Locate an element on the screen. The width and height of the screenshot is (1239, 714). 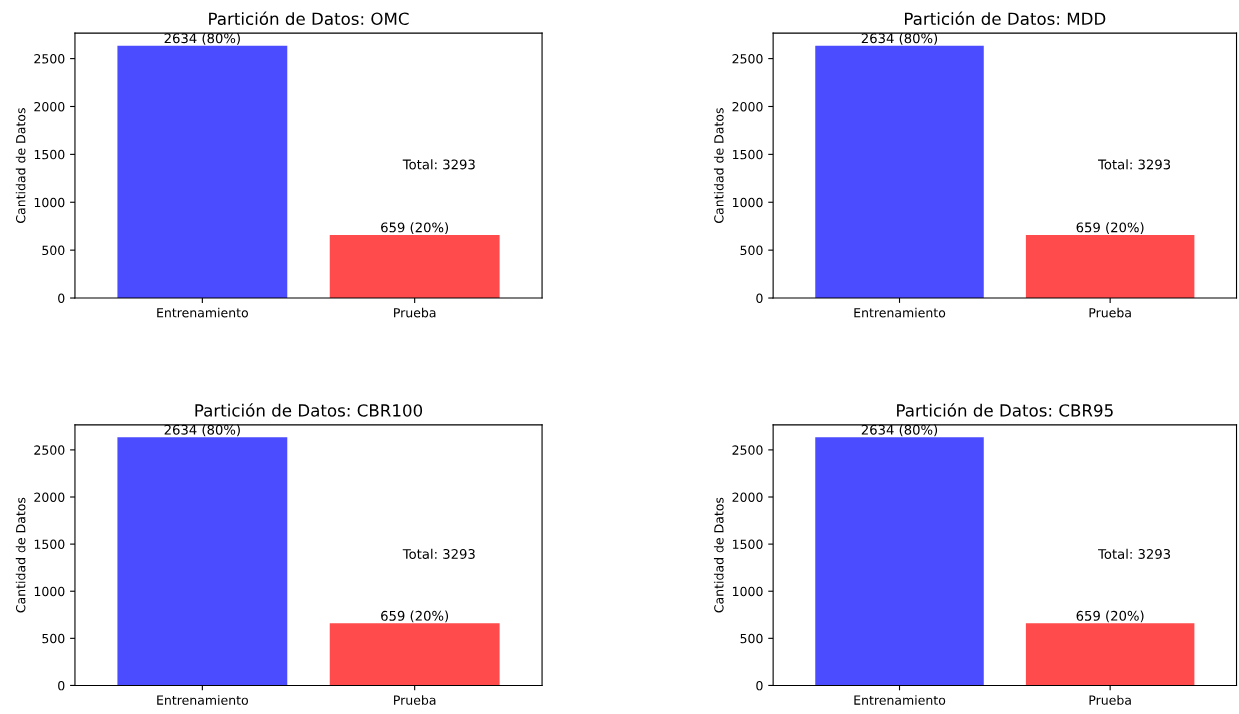
chart-title: Partición de Datos: MDD is located at coordinates (1005, 18).